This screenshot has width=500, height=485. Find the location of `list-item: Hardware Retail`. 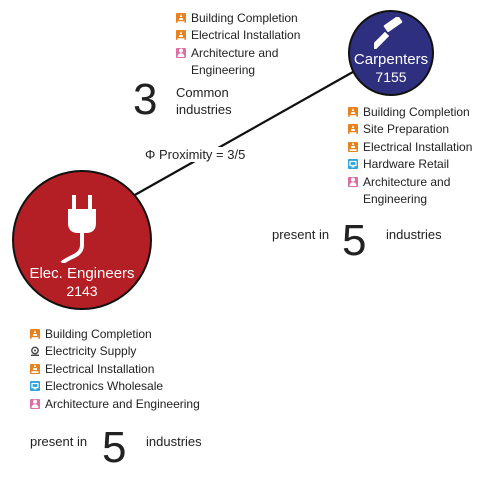

list-item: Hardware Retail is located at coordinates (423, 164).